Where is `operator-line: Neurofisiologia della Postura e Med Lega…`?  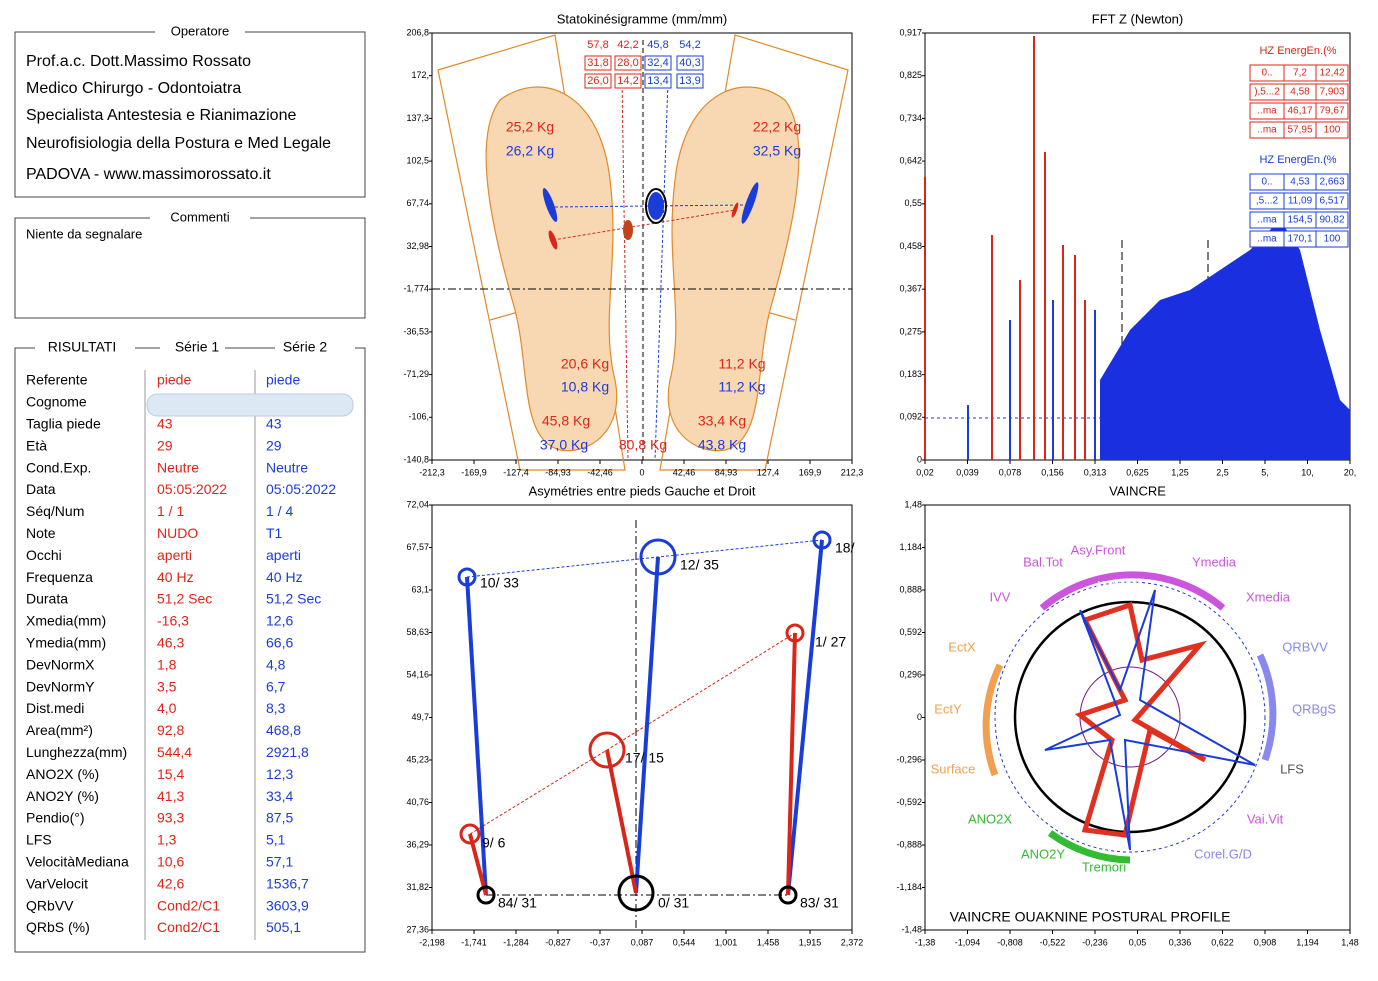
operator-line: Neurofisiologia della Postura e Med Lega… is located at coordinates (178, 143).